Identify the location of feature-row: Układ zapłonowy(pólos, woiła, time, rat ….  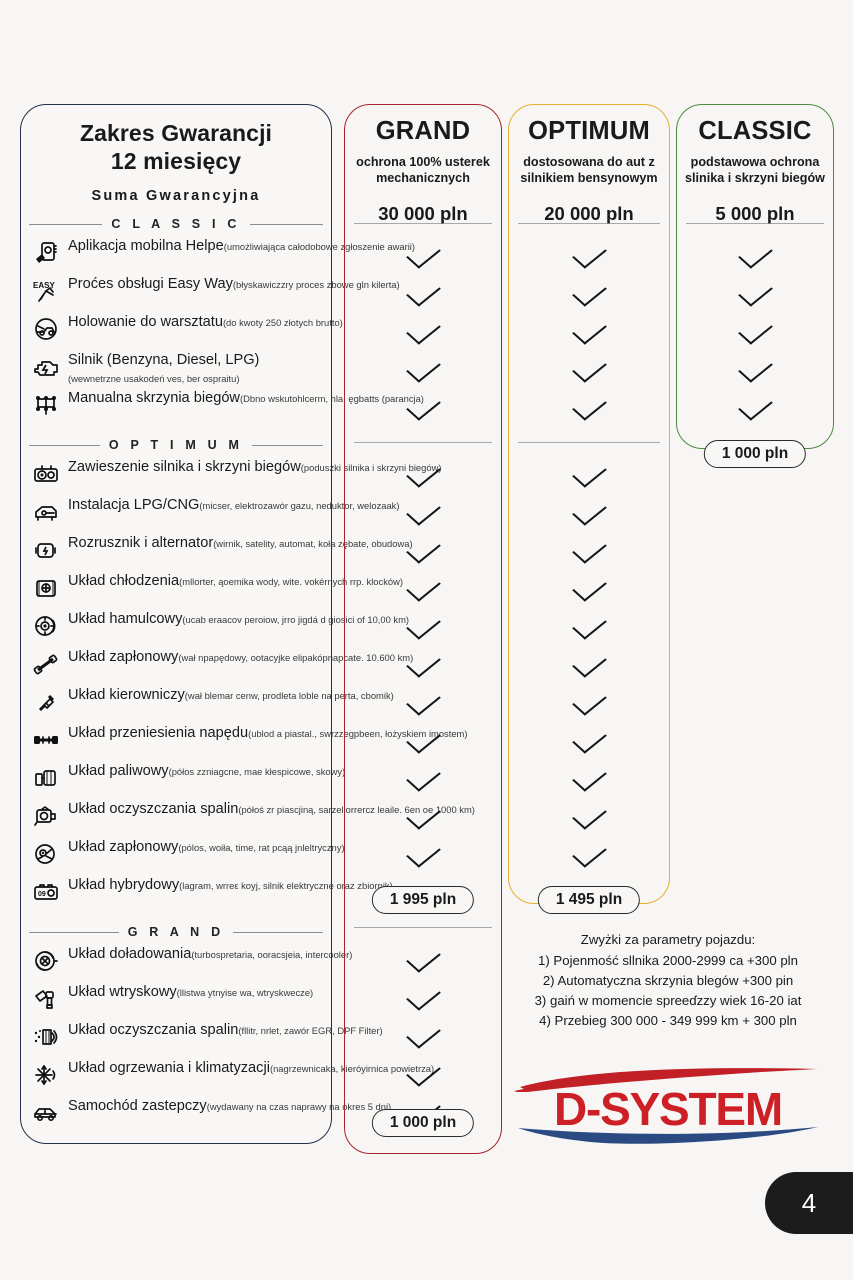
(183, 855).